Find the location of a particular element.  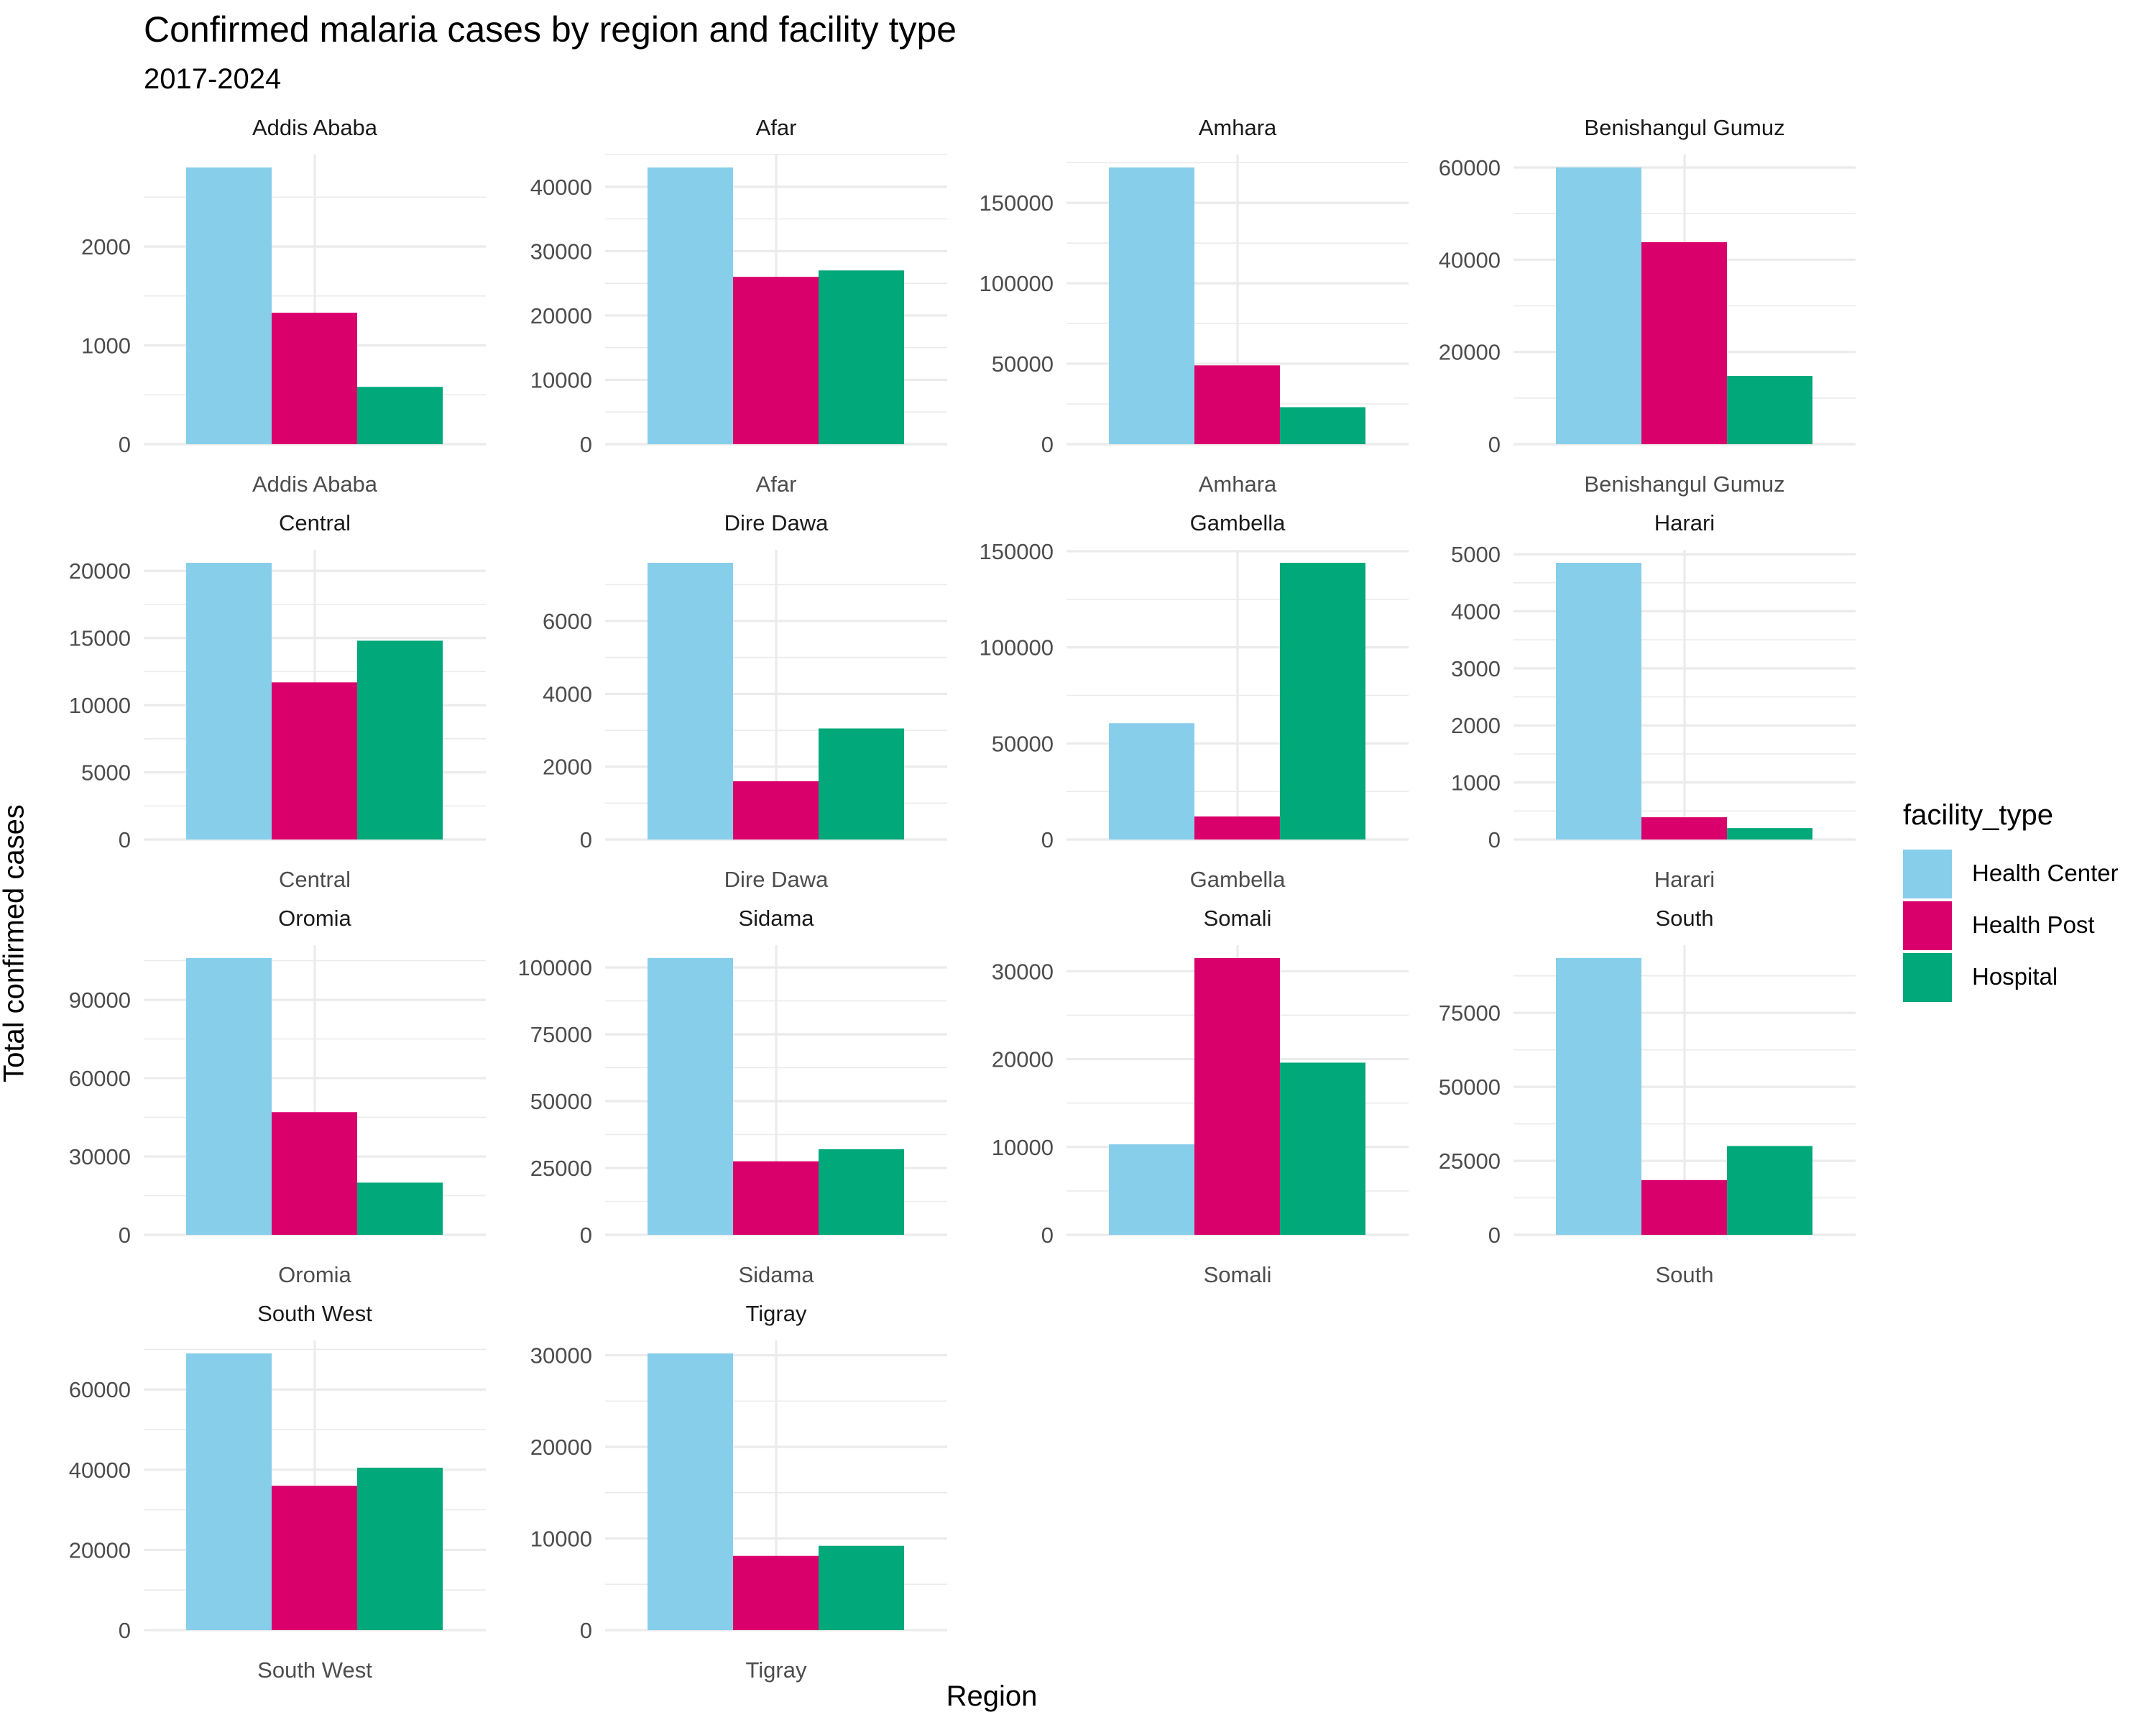

x-tick-label: Afar is located at coordinates (777, 484).